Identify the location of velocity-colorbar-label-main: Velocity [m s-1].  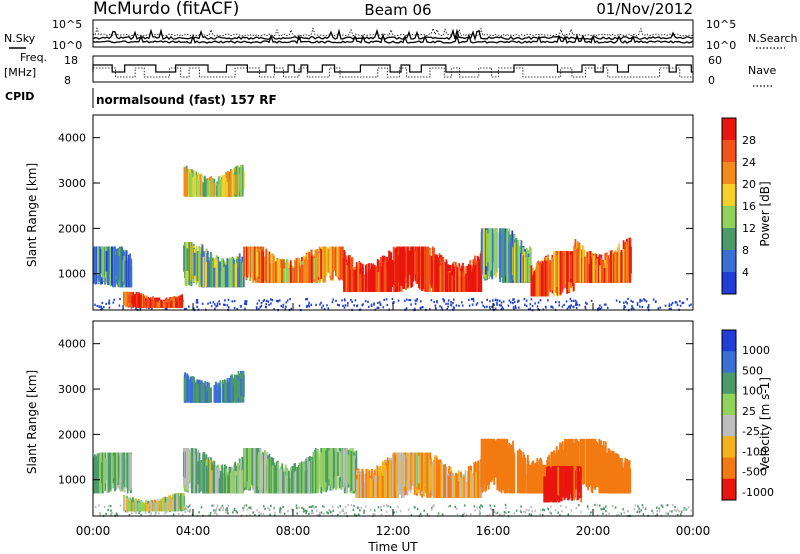
(765, 424).